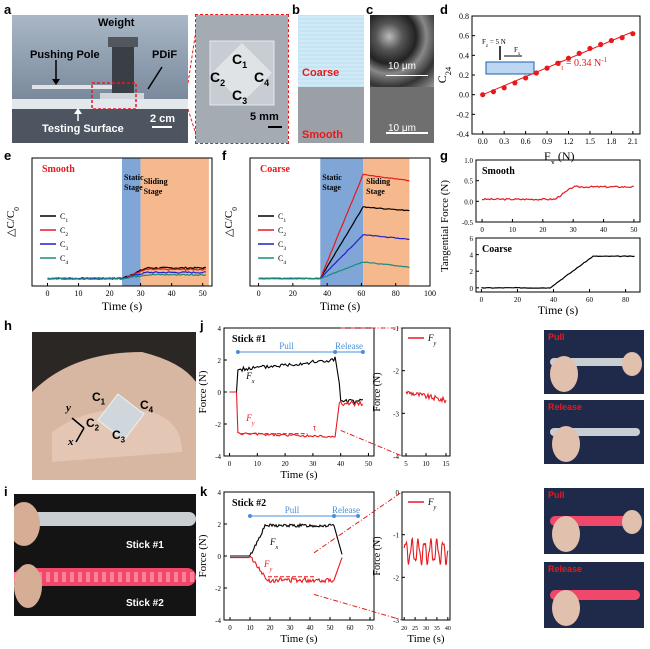  What do you see at coordinates (58, 169) in the screenshot?
I see `chart-e-title: Smooth` at bounding box center [58, 169].